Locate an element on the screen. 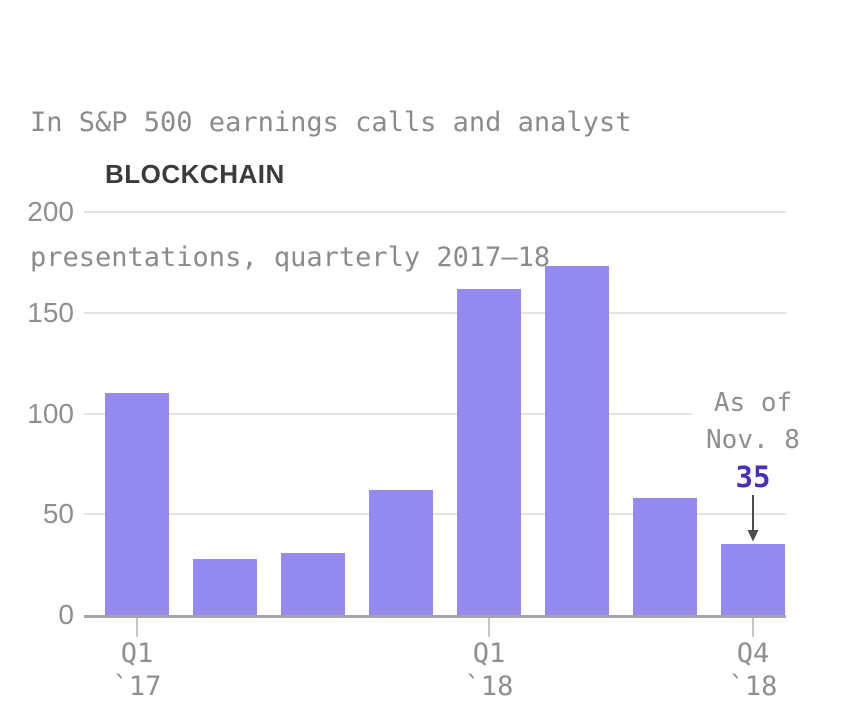 Image resolution: width=844 pixels, height=724 pixels. series-label: BLOCKCHAIN is located at coordinates (195, 174).